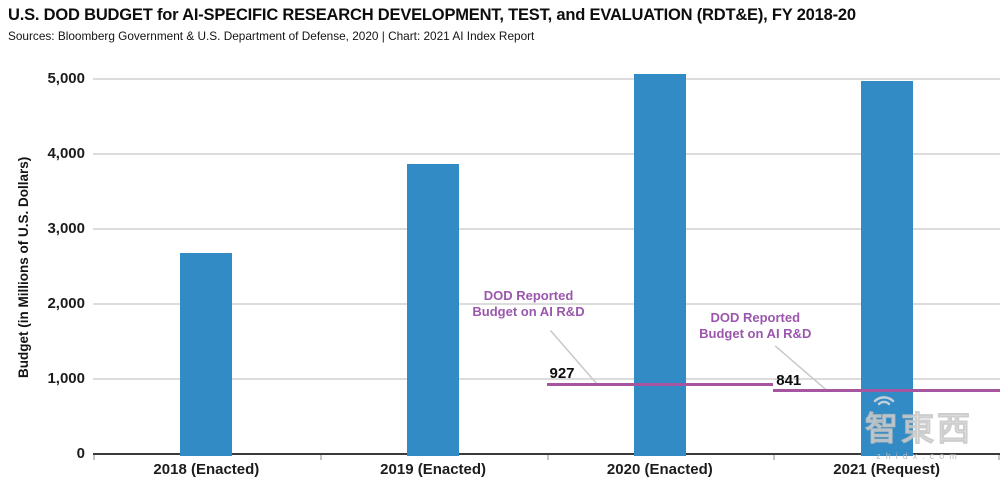 The width and height of the screenshot is (1000, 484). What do you see at coordinates (546, 454) in the screenshot?
I see `x-axis-line` at bounding box center [546, 454].